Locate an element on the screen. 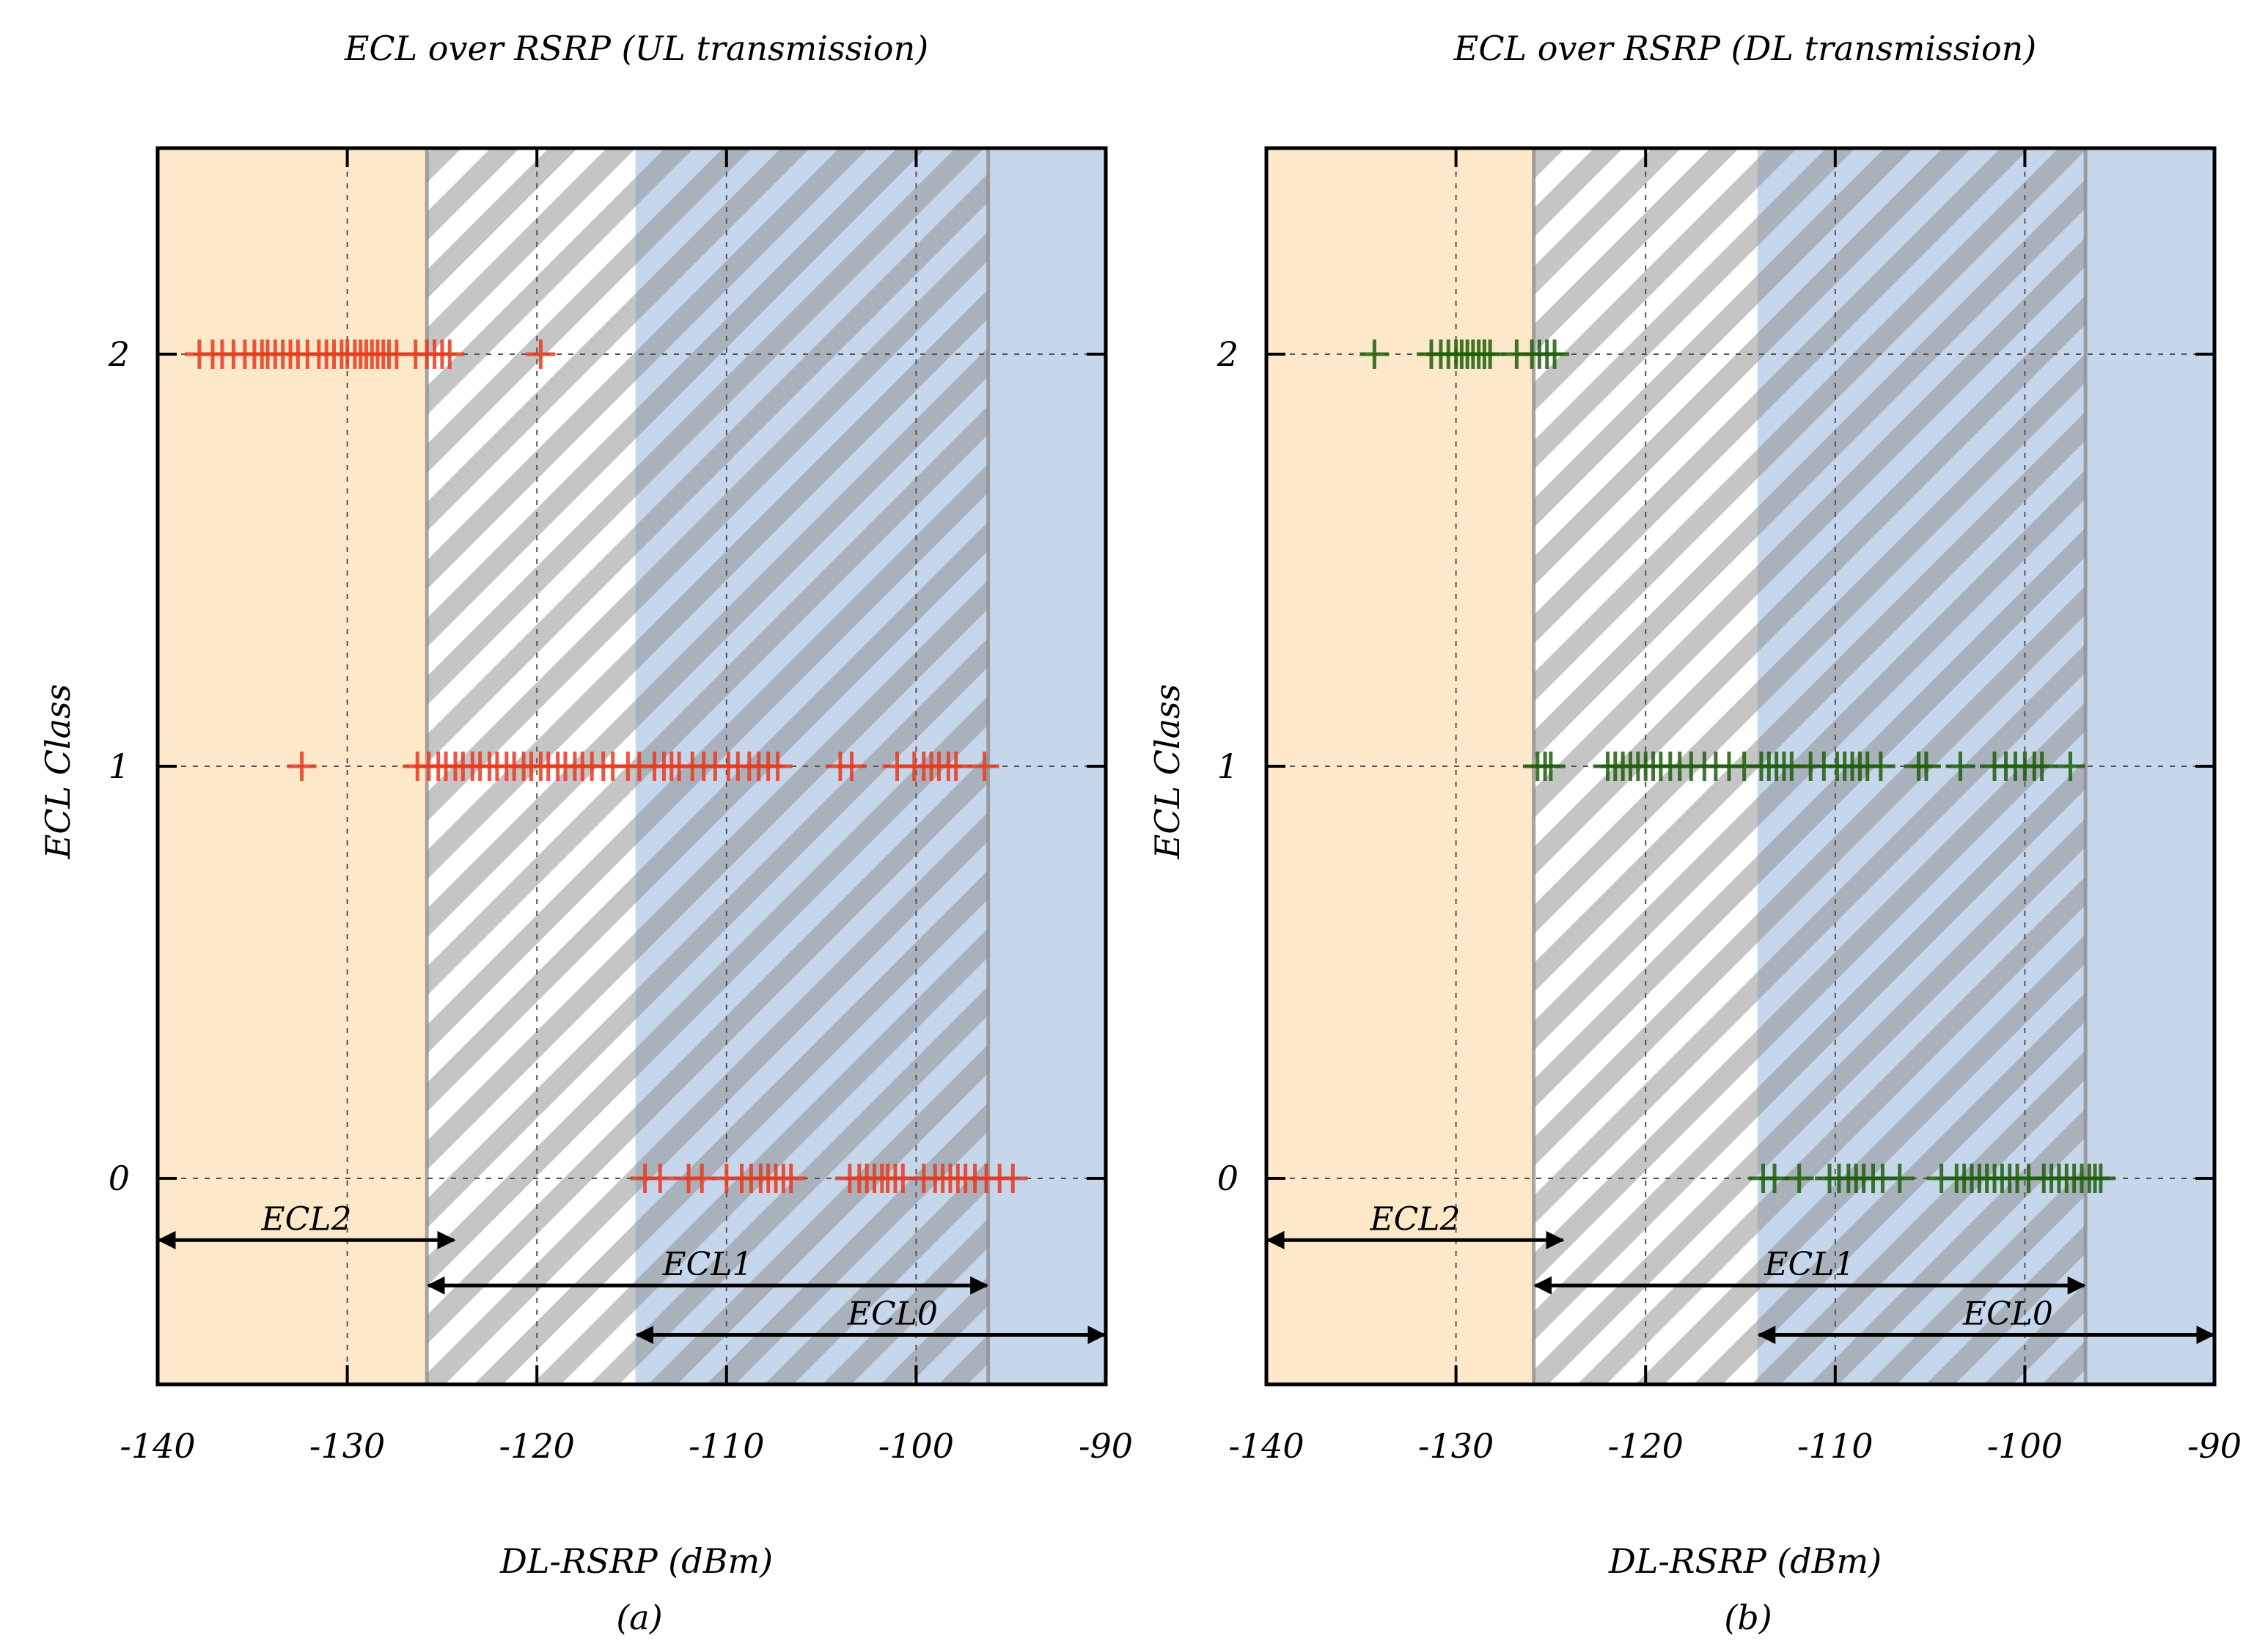  region-ecl2 is located at coordinates (1415, 766).